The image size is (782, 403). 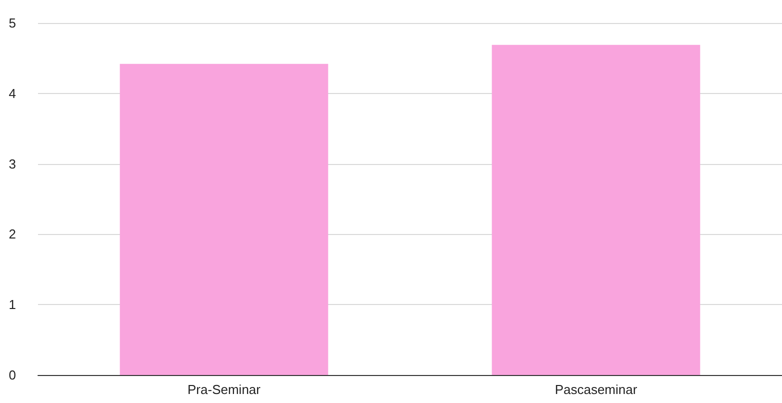 What do you see at coordinates (12, 375) in the screenshot?
I see `y-tick-label: 0` at bounding box center [12, 375].